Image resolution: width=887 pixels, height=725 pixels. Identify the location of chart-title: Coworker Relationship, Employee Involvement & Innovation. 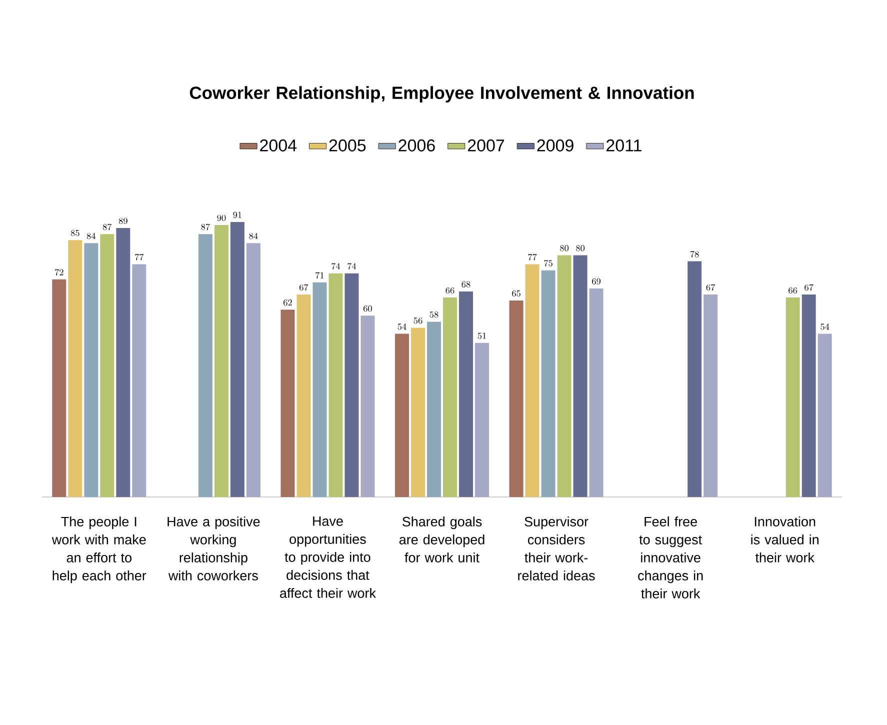
(442, 94).